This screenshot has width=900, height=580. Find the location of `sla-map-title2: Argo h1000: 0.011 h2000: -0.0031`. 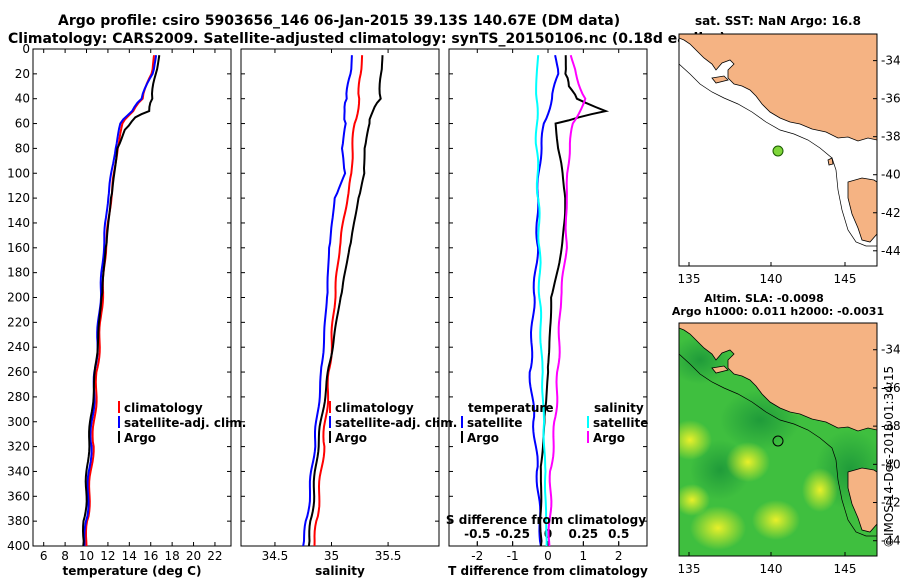

sla-map-title2: Argo h1000: 0.011 h2000: -0.0031 is located at coordinates (778, 311).